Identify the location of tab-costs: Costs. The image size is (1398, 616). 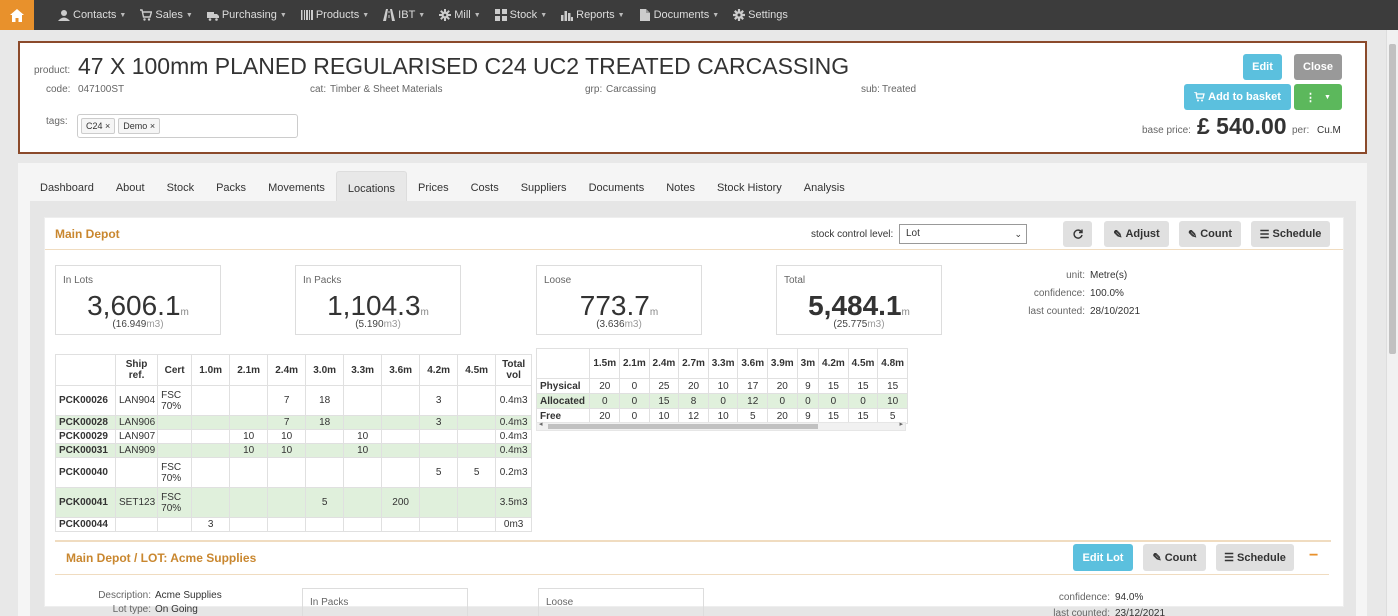
(484, 188).